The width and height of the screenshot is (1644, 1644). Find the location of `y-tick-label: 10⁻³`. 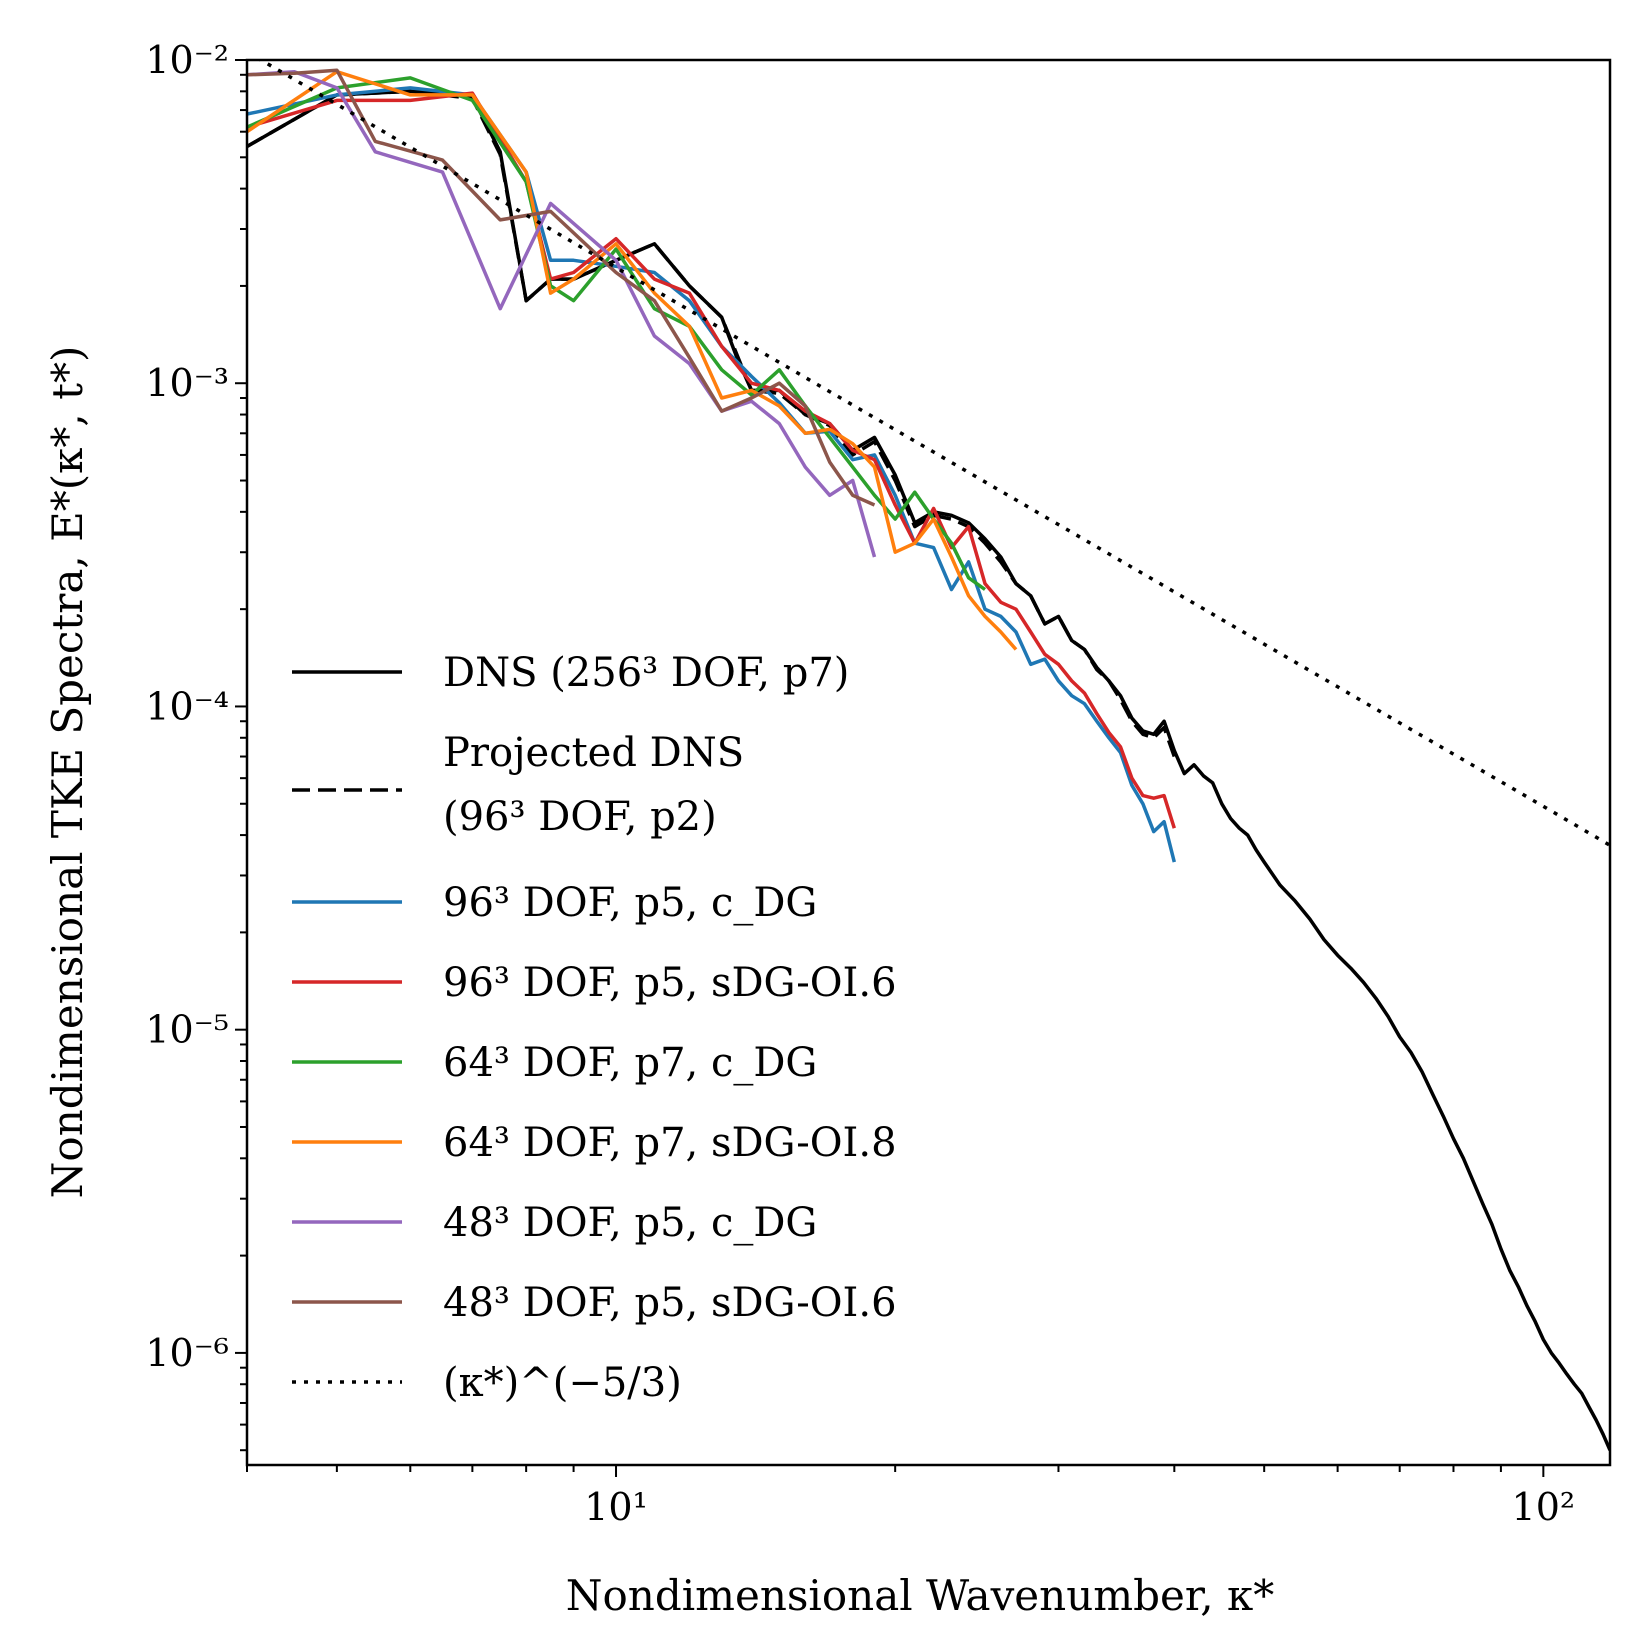

y-tick-label: 10⁻³ is located at coordinates (187, 383).